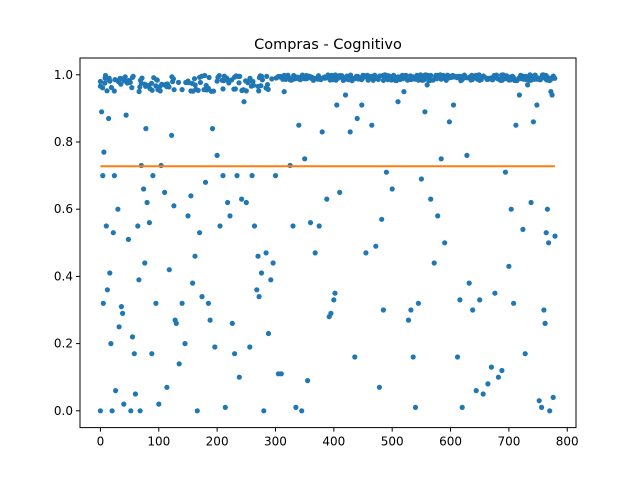  What do you see at coordinates (392, 442) in the screenshot?
I see `x-tick-label: 500` at bounding box center [392, 442].